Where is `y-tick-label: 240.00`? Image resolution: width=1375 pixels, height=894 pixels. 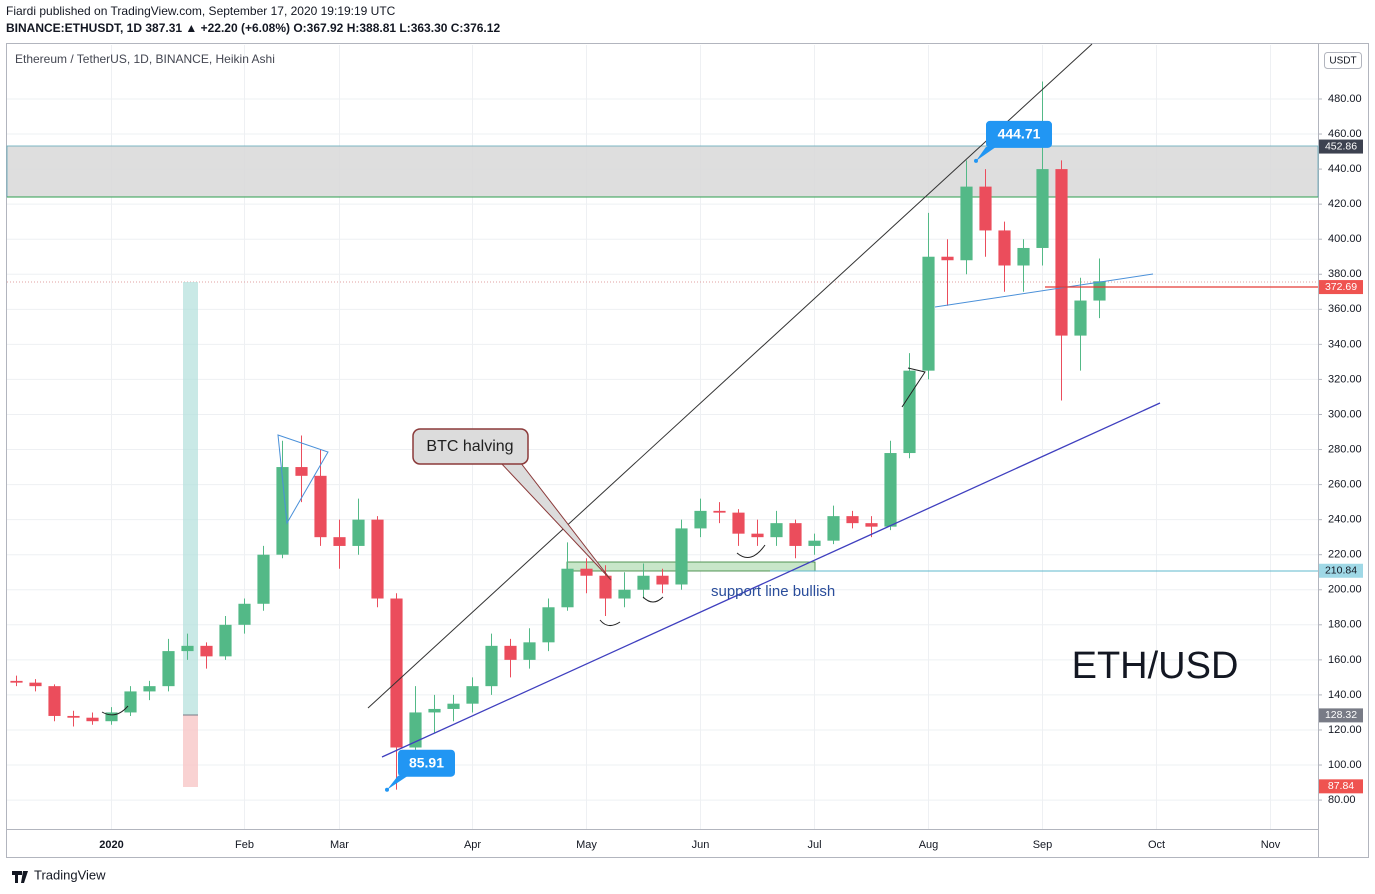 y-tick-label: 240.00 is located at coordinates (1345, 520).